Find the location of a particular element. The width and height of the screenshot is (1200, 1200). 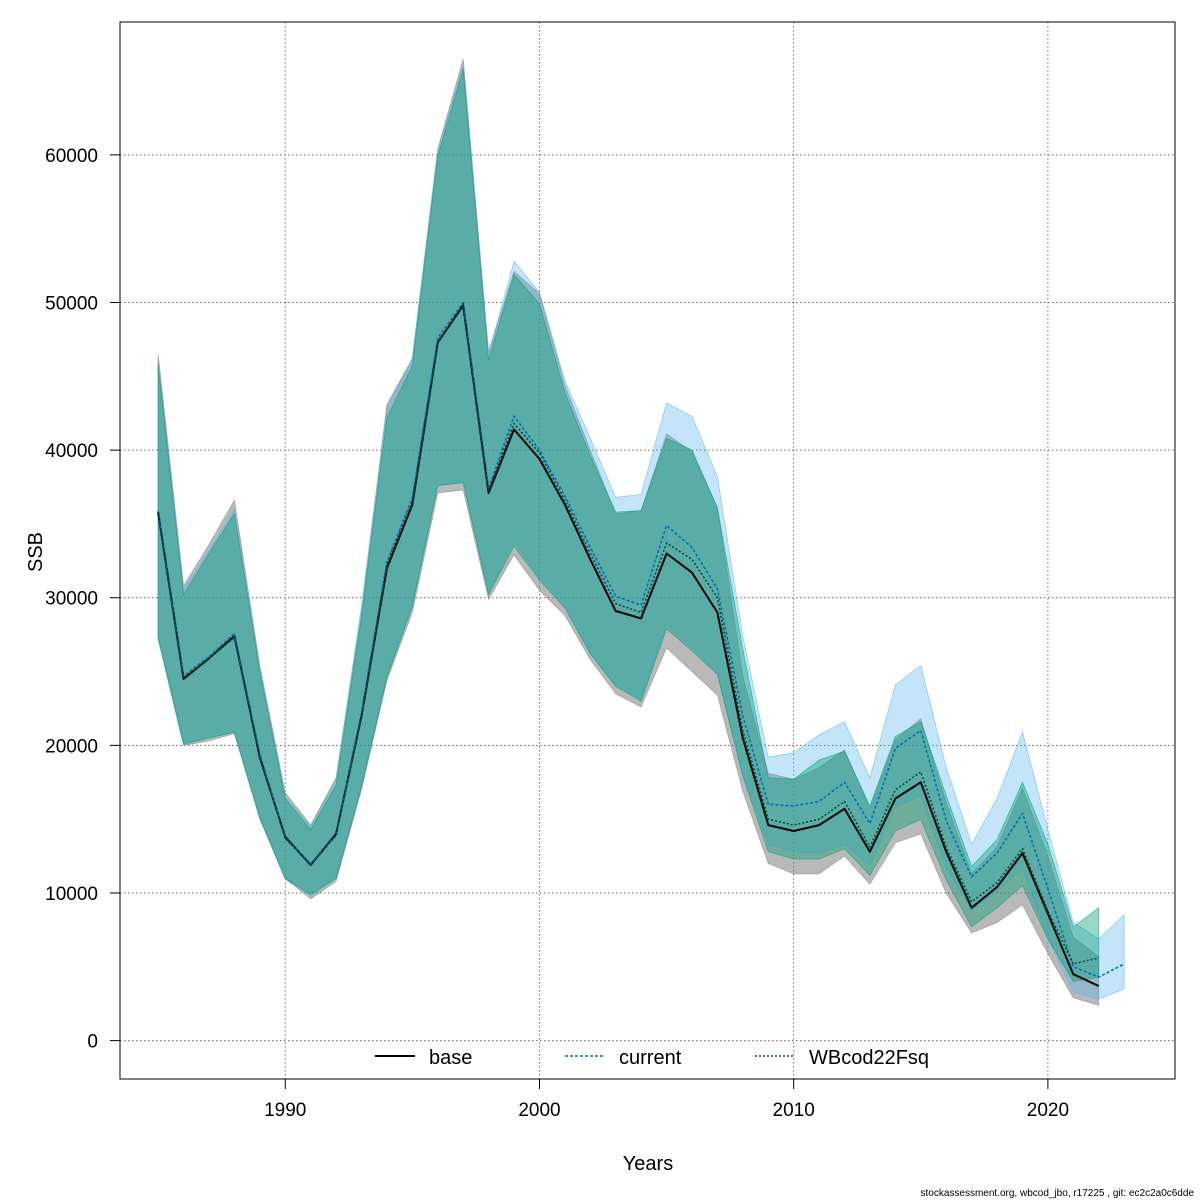

legend: base current WBcod22Fsq is located at coordinates (652, 1058).